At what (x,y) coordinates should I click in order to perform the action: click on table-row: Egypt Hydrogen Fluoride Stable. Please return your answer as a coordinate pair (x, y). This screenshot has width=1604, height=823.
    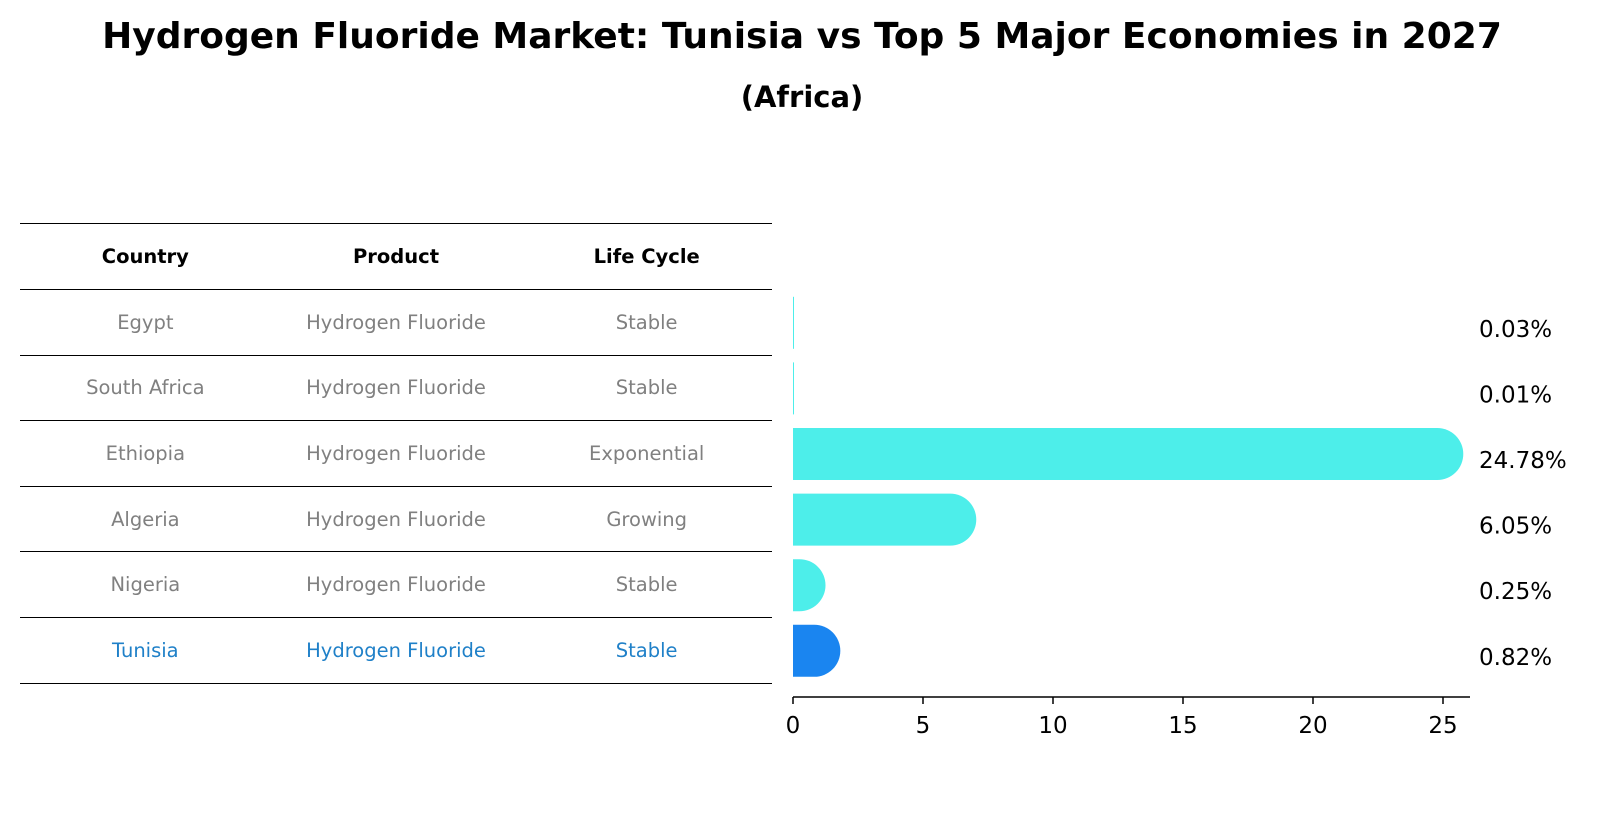
    Looking at the image, I should click on (396, 323).